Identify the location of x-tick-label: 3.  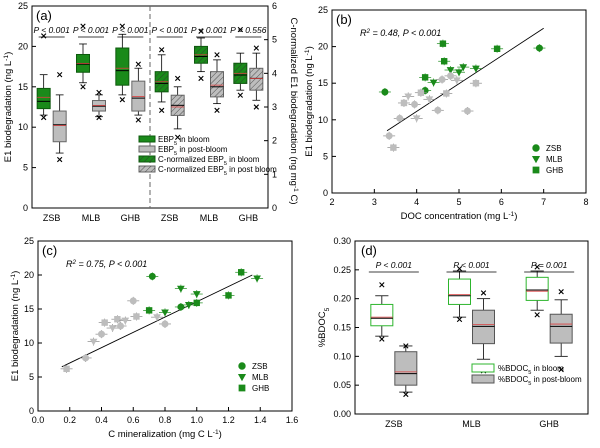
(374, 202).